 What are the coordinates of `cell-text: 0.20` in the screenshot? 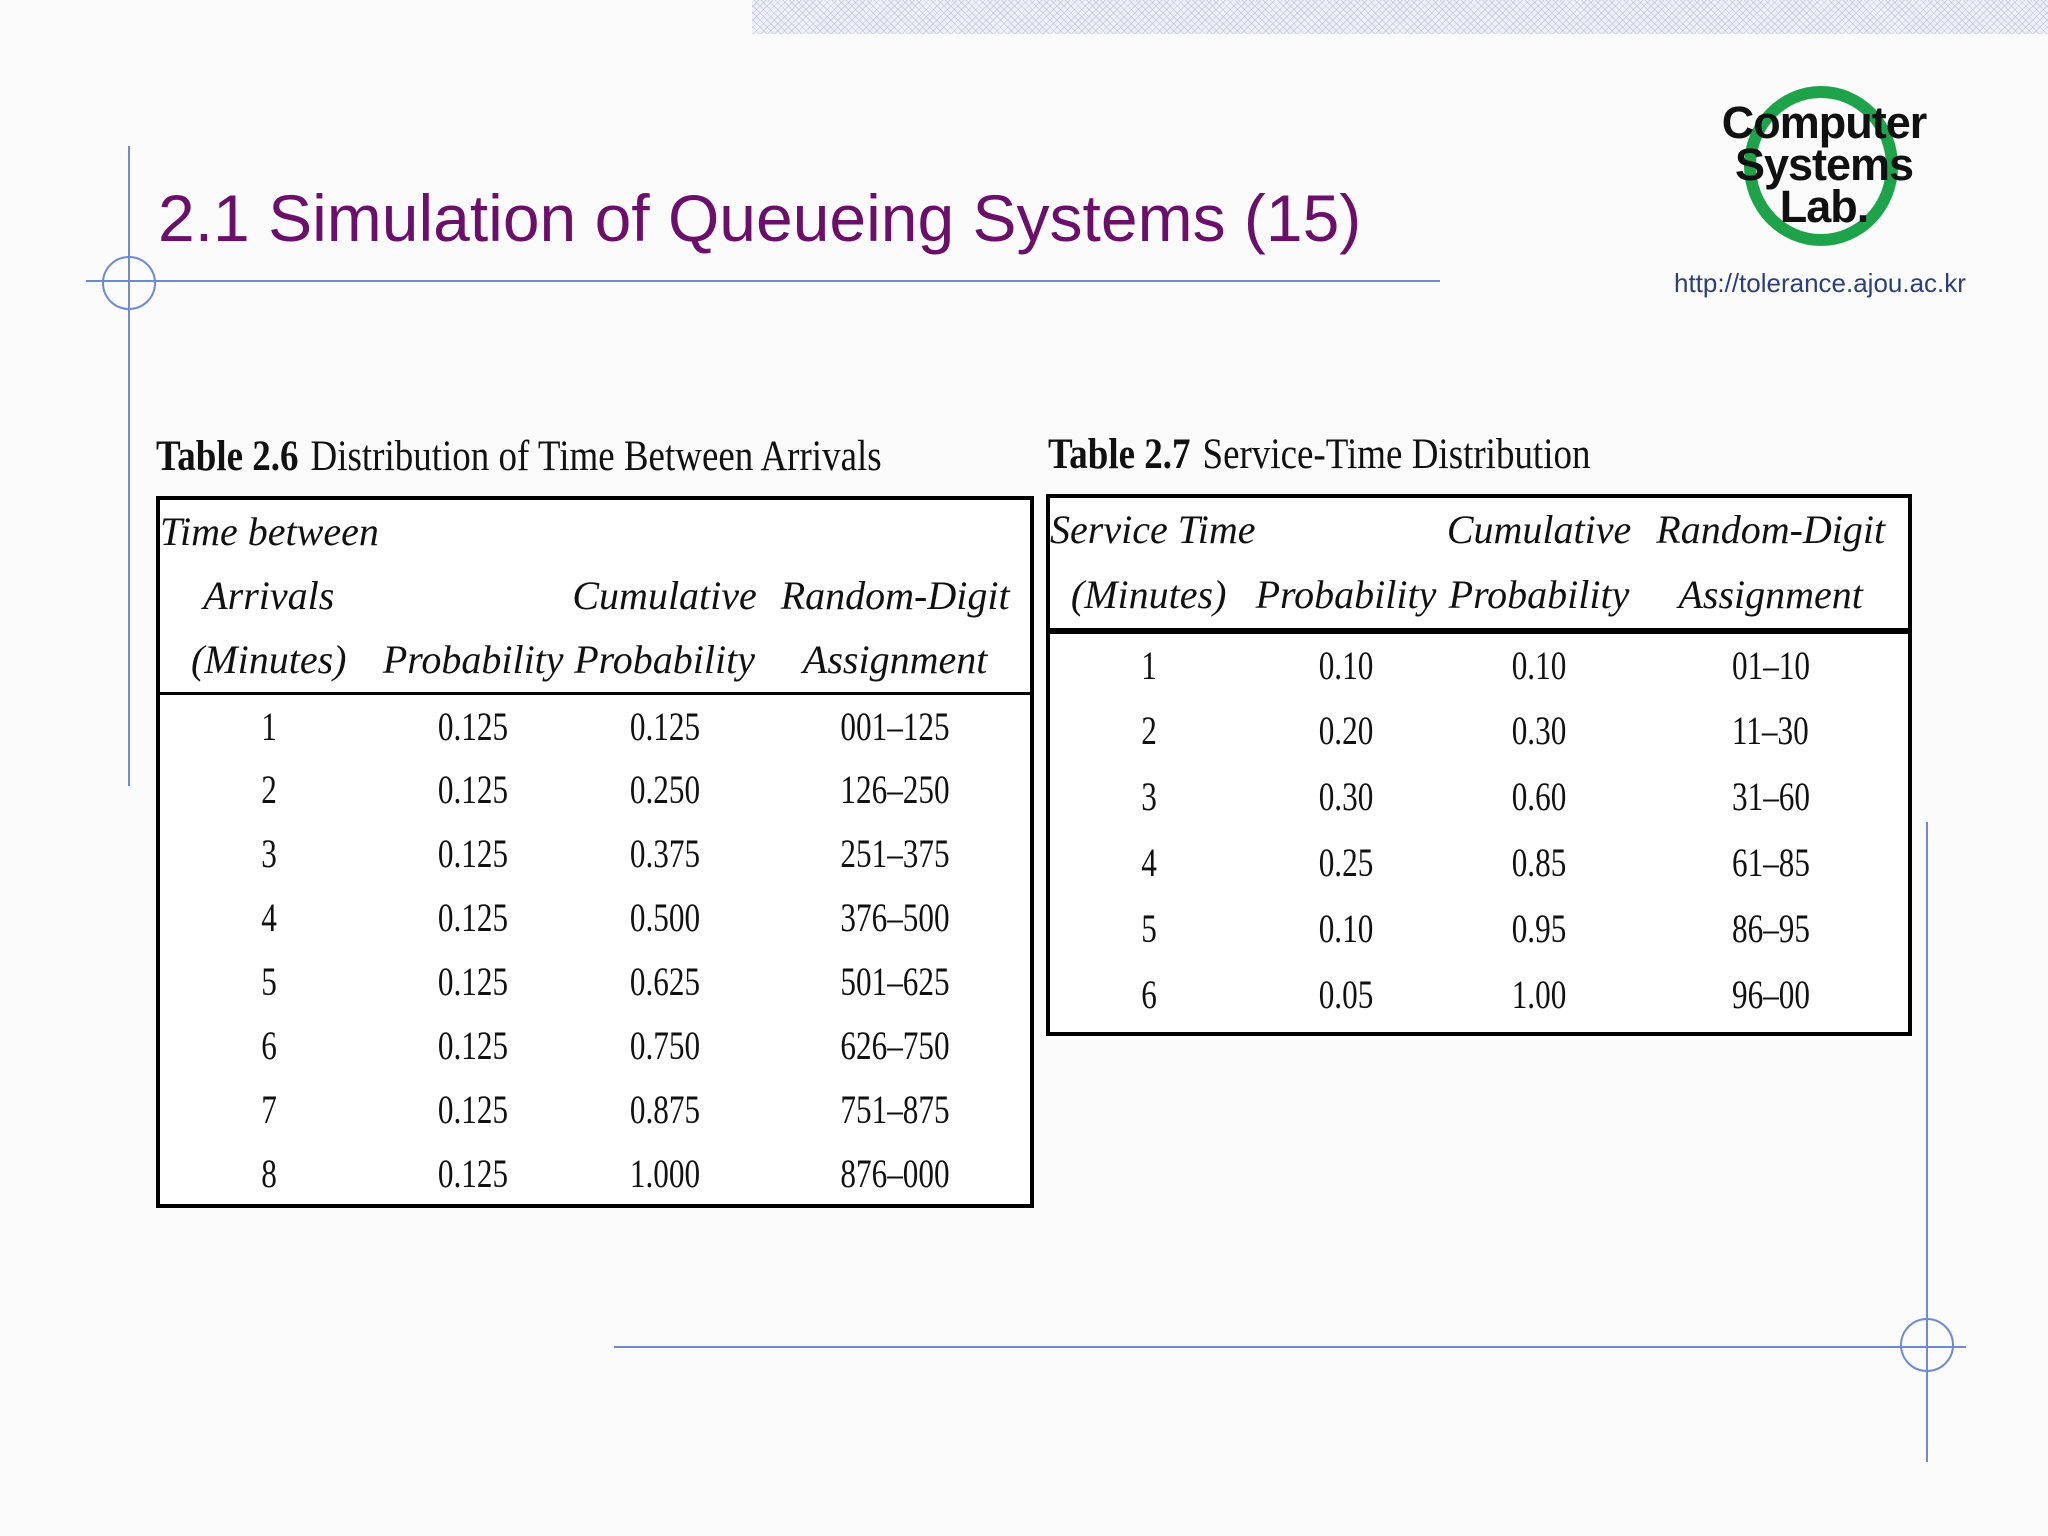 It's located at (1346, 730).